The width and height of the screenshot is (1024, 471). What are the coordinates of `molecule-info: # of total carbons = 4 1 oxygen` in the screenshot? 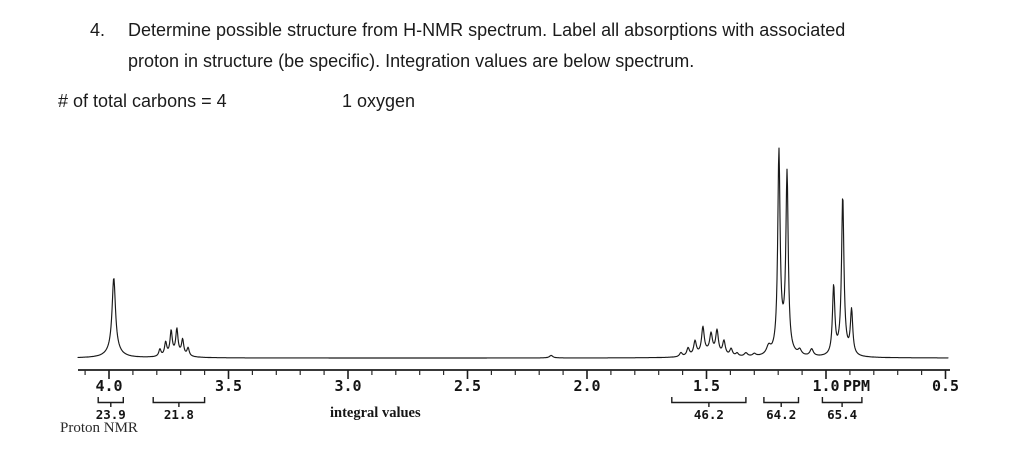 It's located at (512, 104).